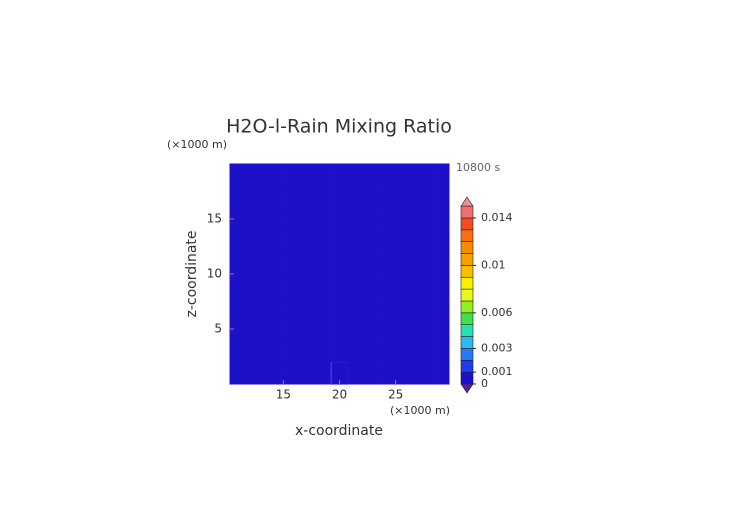 Image resolution: width=752 pixels, height=532 pixels. What do you see at coordinates (214, 274) in the screenshot?
I see `y-tick-label: 10` at bounding box center [214, 274].